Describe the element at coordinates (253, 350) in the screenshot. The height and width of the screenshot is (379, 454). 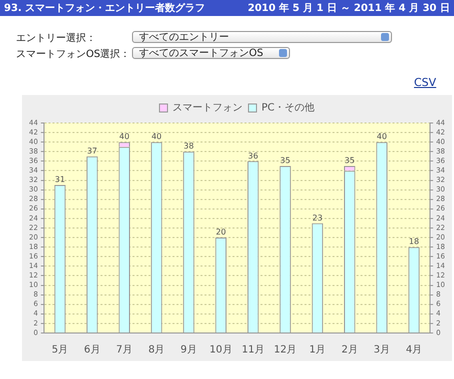
I see `x-tick-label: 11月` at that location.